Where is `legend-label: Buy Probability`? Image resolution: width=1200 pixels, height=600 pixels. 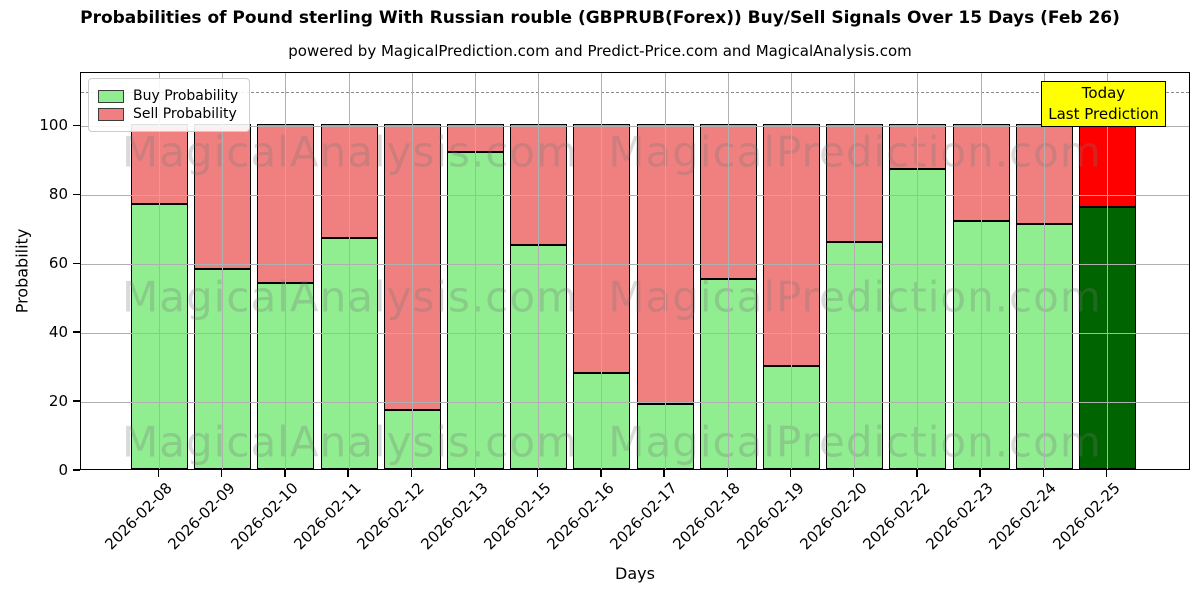 legend-label: Buy Probability is located at coordinates (186, 96).